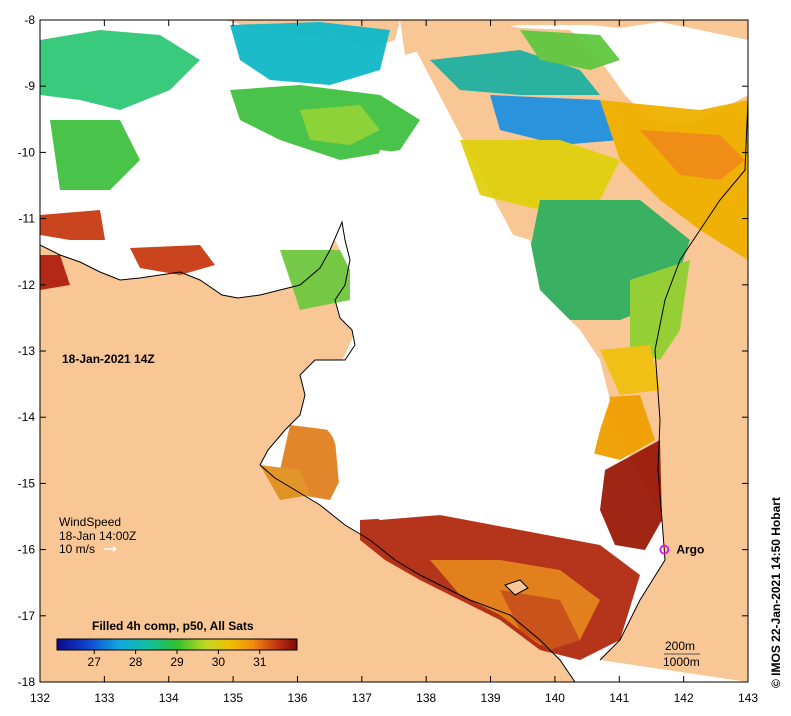 This screenshot has height=716, width=791. Describe the element at coordinates (27, 285) in the screenshot. I see `y-tick-label: -12` at that location.